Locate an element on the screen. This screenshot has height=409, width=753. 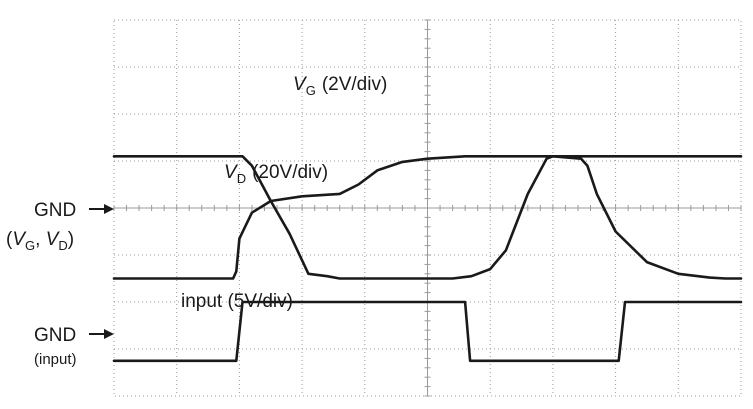
gnd-bottom-arrow-head is located at coordinates (109, 334).